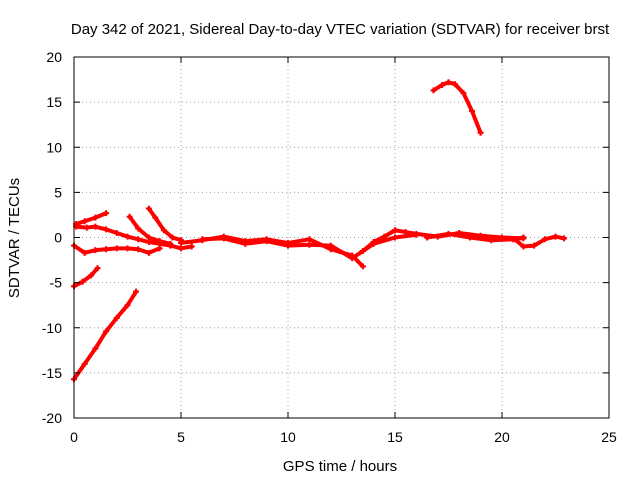  Describe the element at coordinates (52, 328) in the screenshot. I see `y-tick-label: -10` at that location.